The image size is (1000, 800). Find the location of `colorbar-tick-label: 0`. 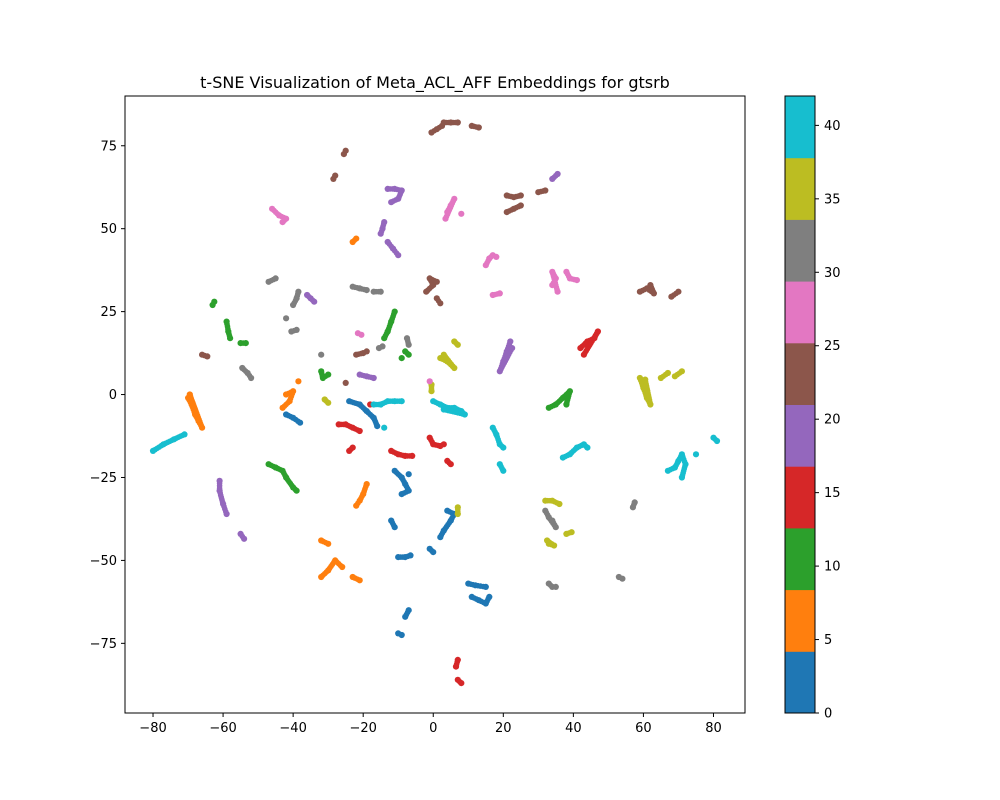

colorbar-tick-label: 0 is located at coordinates (828, 714).